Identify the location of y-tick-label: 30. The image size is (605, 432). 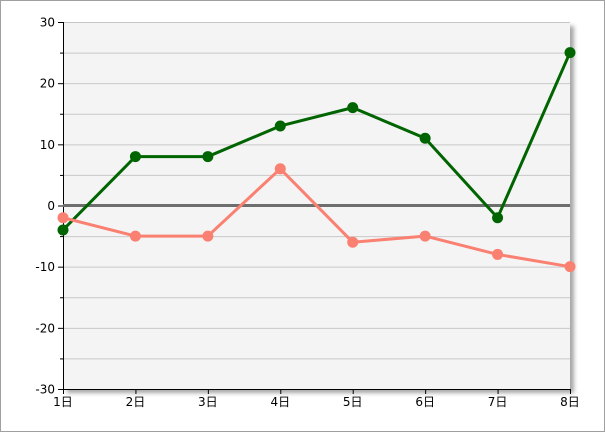
(47, 23).